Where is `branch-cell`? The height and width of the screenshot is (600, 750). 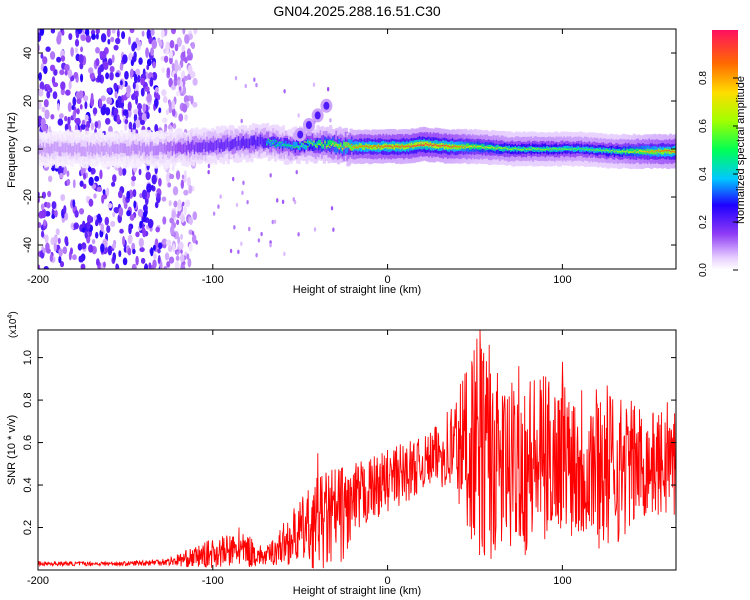
branch-cell is located at coordinates (326, 105).